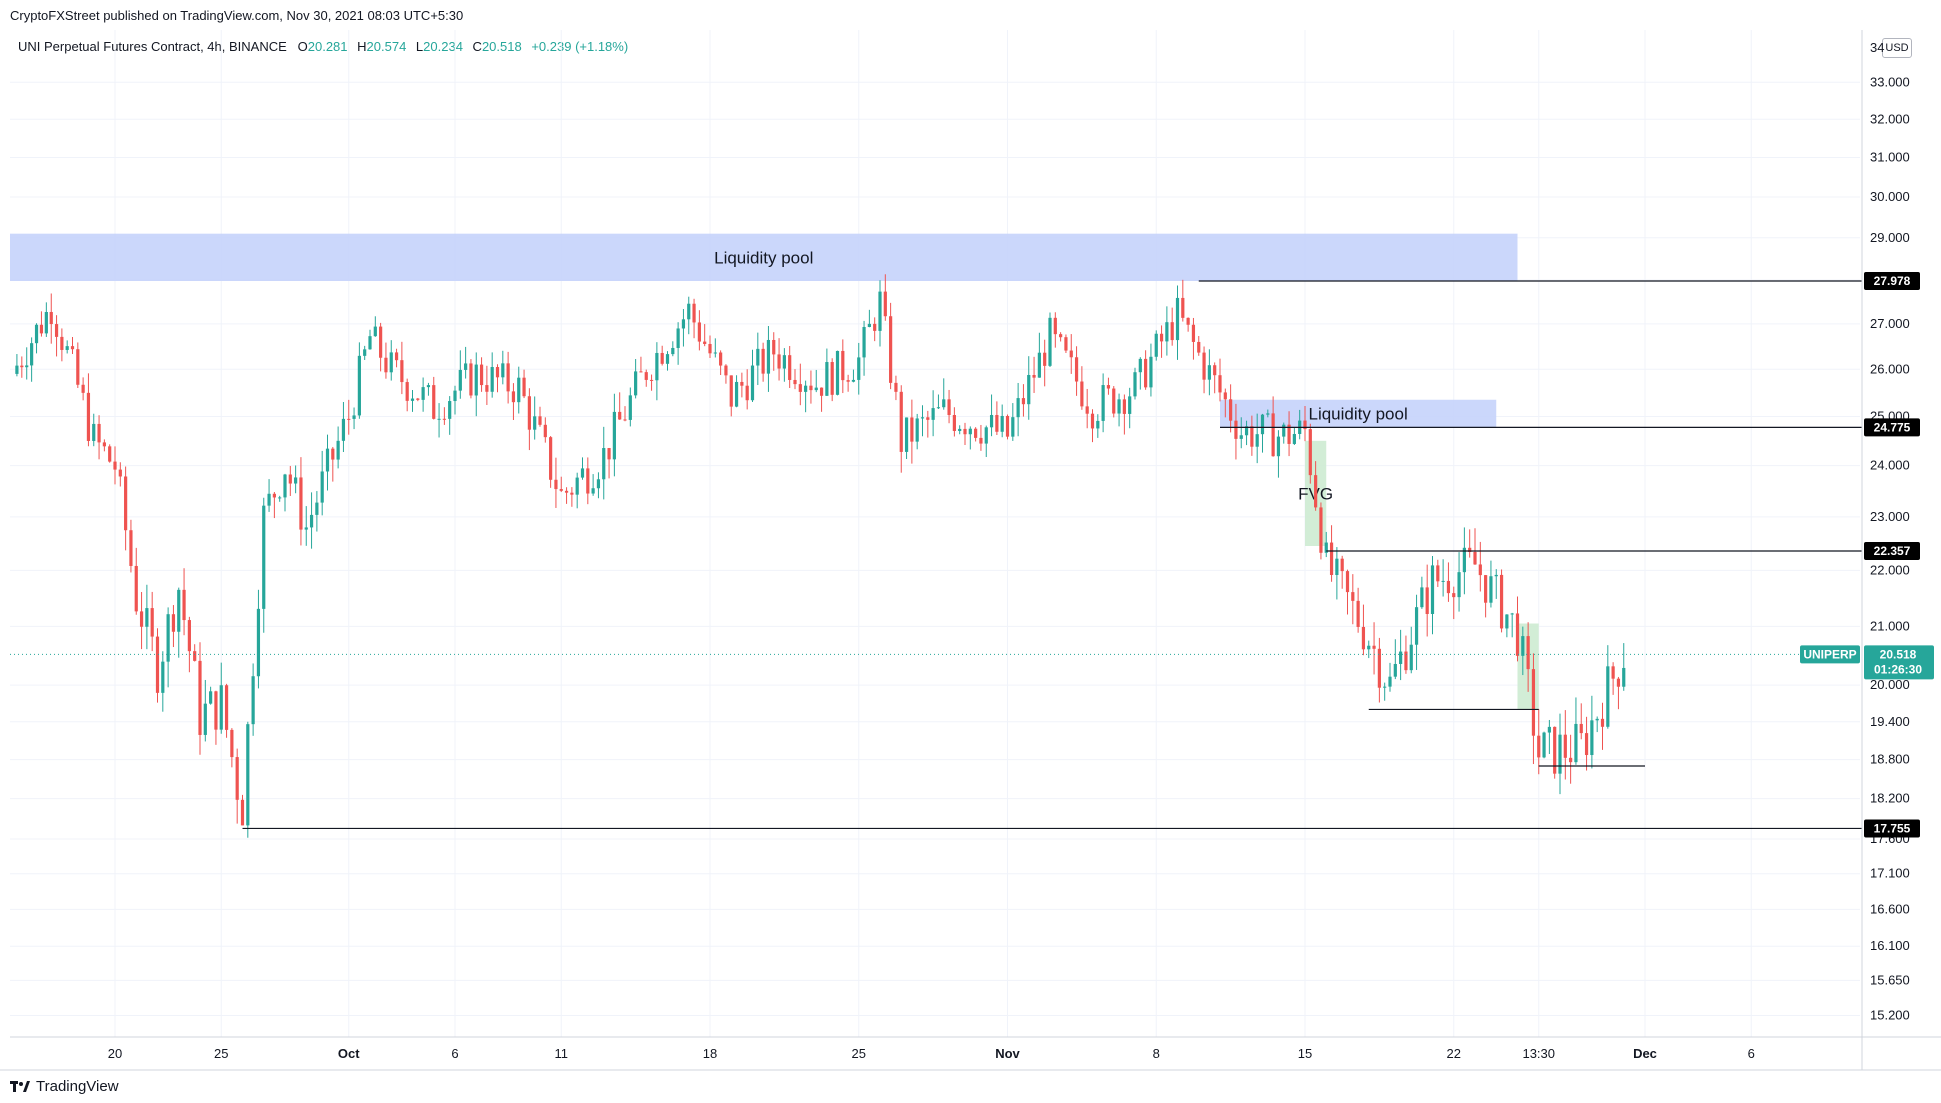 The image size is (1941, 1103). What do you see at coordinates (1751, 1053) in the screenshot?
I see `x-tick-label: 6` at bounding box center [1751, 1053].